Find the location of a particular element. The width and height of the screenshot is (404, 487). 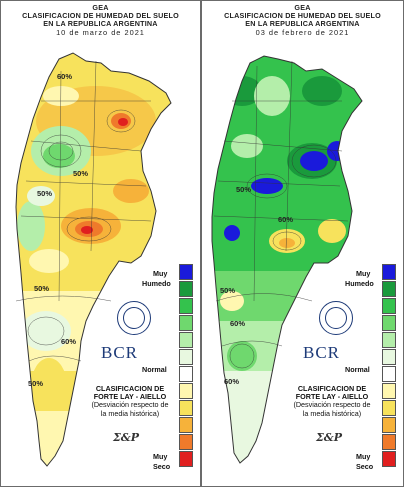

map-date: 03 de febrero de 2021 is located at coordinates (302, 32).